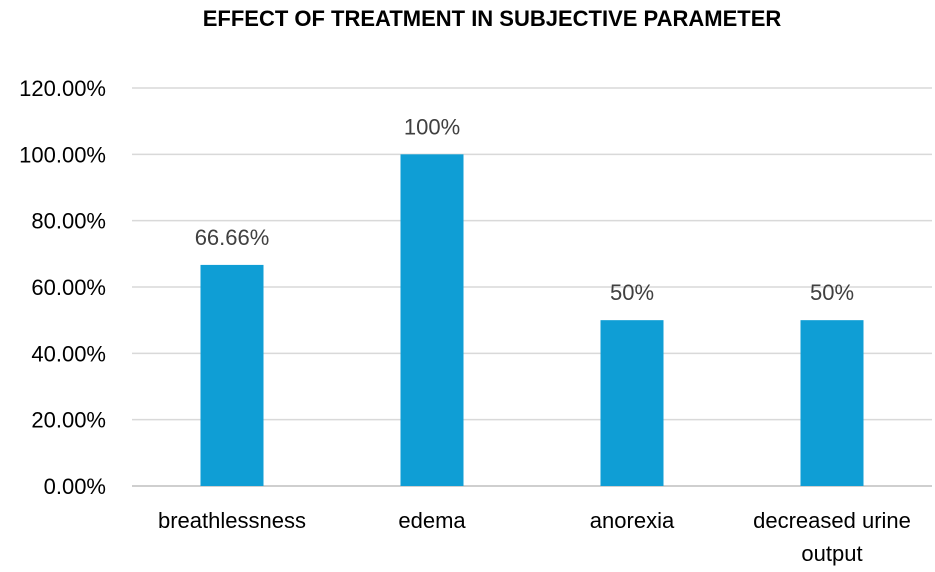 This screenshot has height=572, width=935. I want to click on y-tick-label: 20.00%, so click(68, 420).